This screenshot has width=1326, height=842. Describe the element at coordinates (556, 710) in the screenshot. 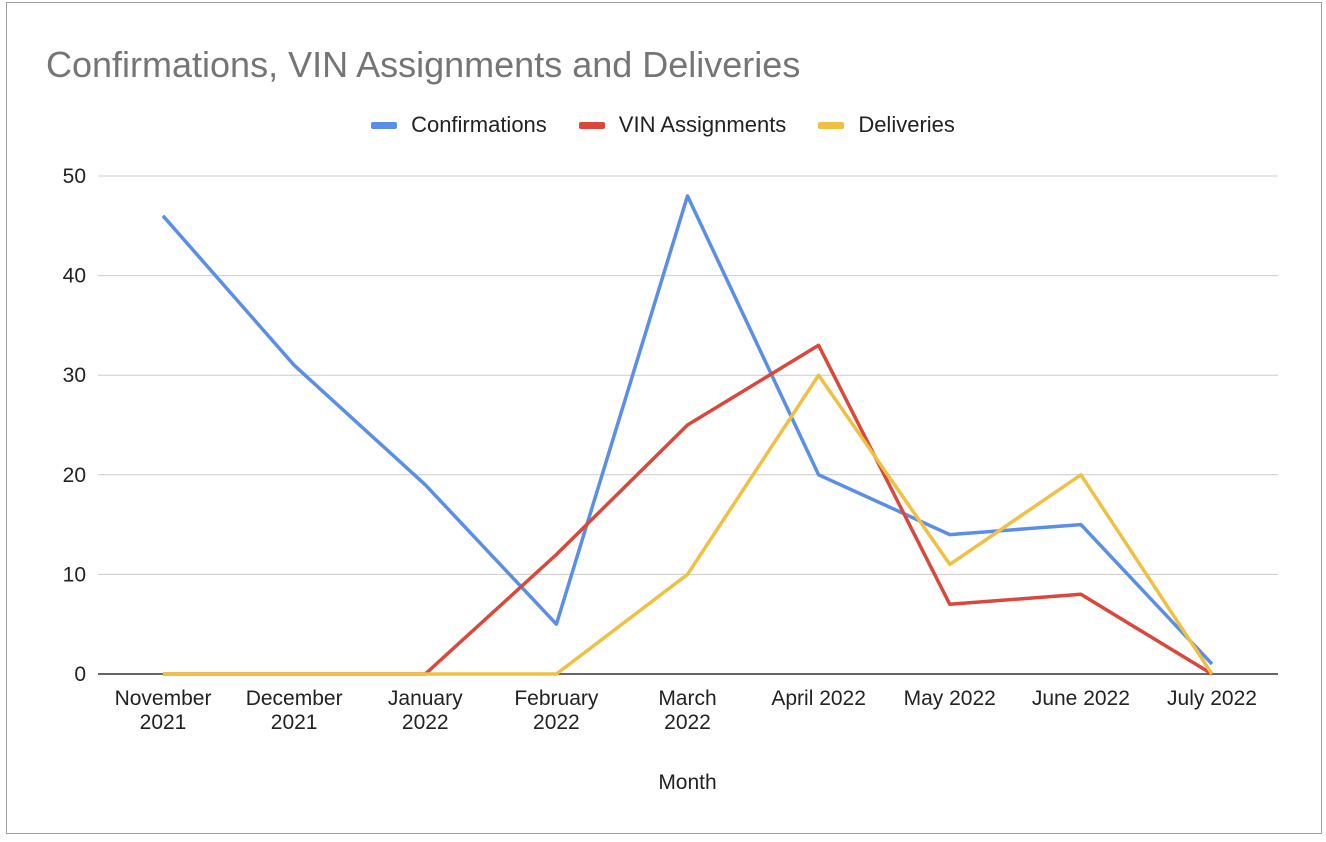

I see `x-tick-label: February 2022` at that location.